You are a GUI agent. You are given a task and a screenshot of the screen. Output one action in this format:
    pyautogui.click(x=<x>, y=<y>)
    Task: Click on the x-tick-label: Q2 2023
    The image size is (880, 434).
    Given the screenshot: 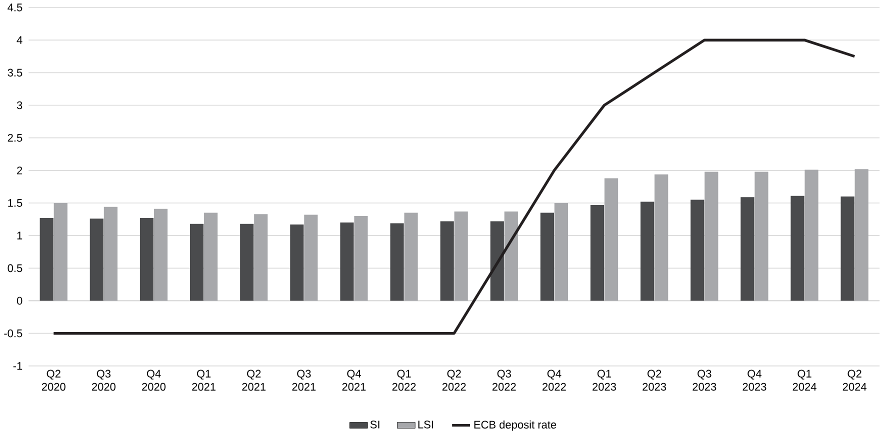 What is the action you would take?
    pyautogui.click(x=654, y=380)
    